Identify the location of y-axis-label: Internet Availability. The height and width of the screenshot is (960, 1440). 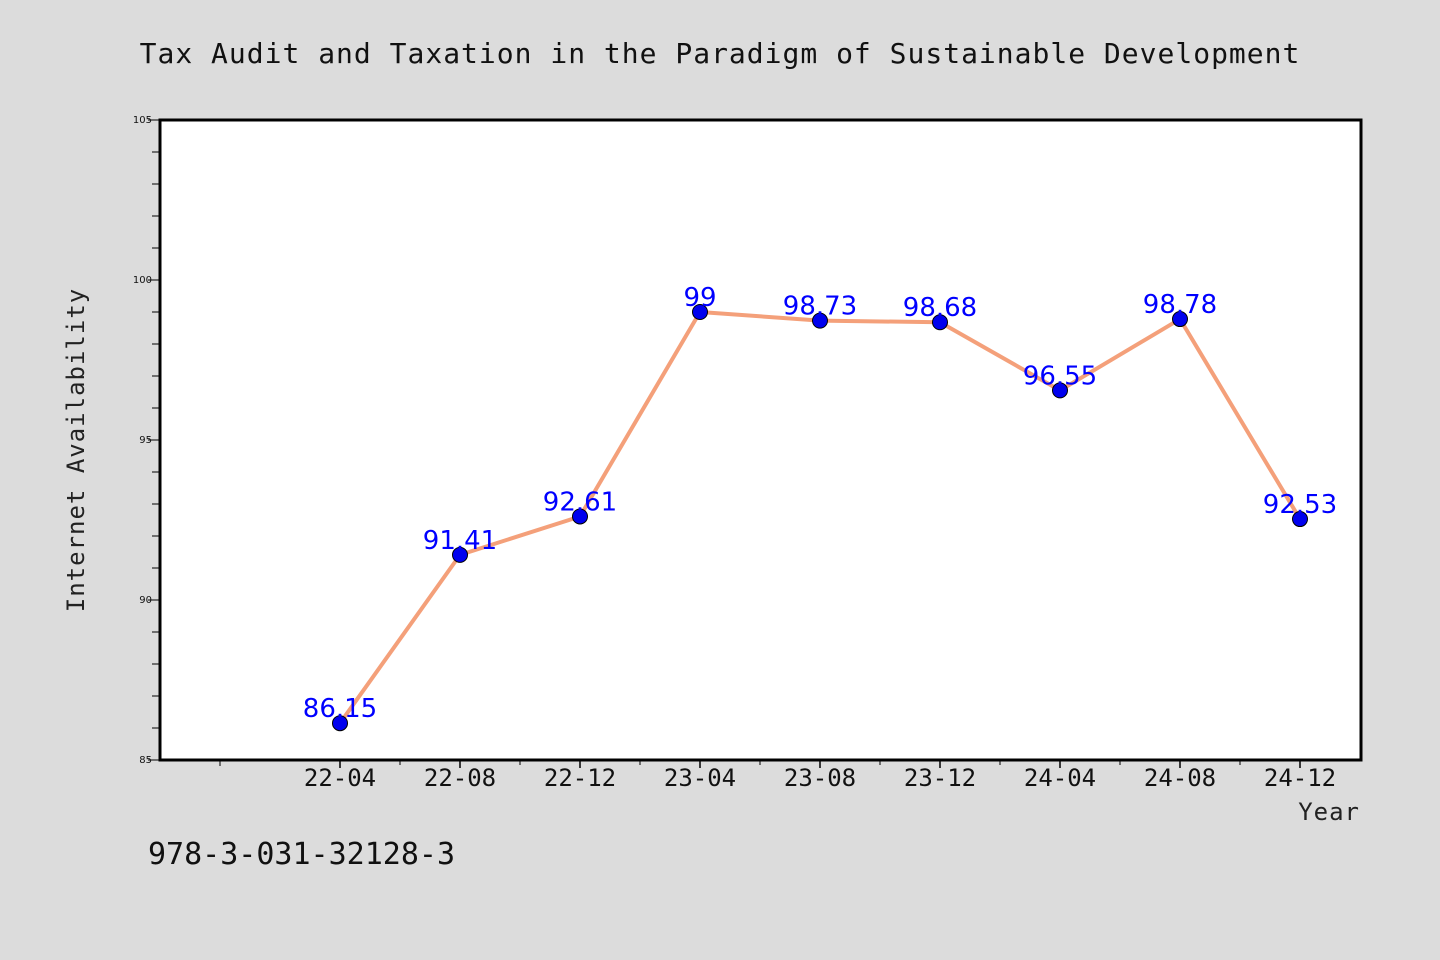
(76, 450).